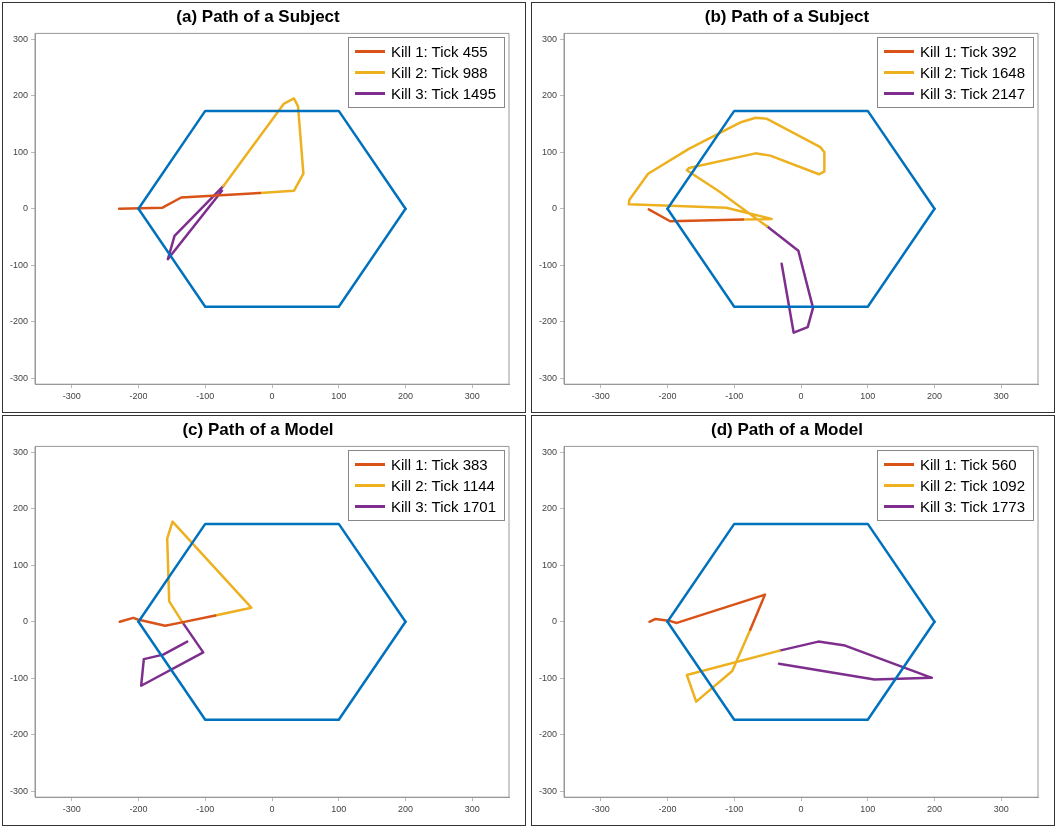 This screenshot has height=834, width=1062. What do you see at coordinates (444, 507) in the screenshot?
I see `legend-label: Kill 3: Tick 1701` at bounding box center [444, 507].